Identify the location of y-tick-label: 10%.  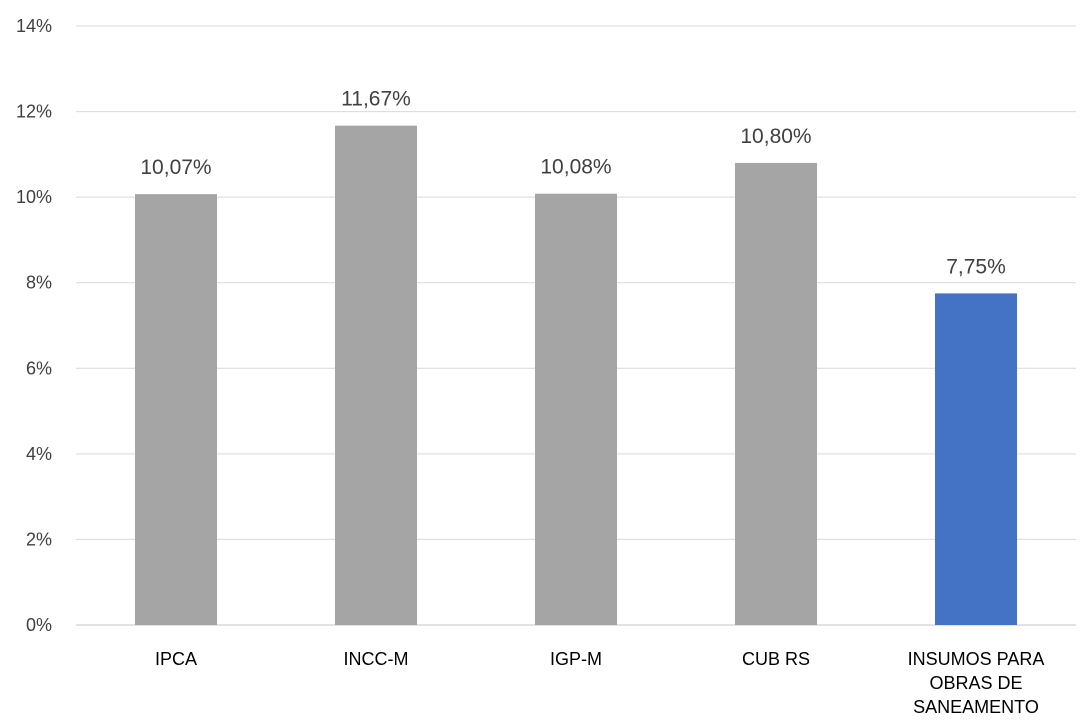
(34, 197).